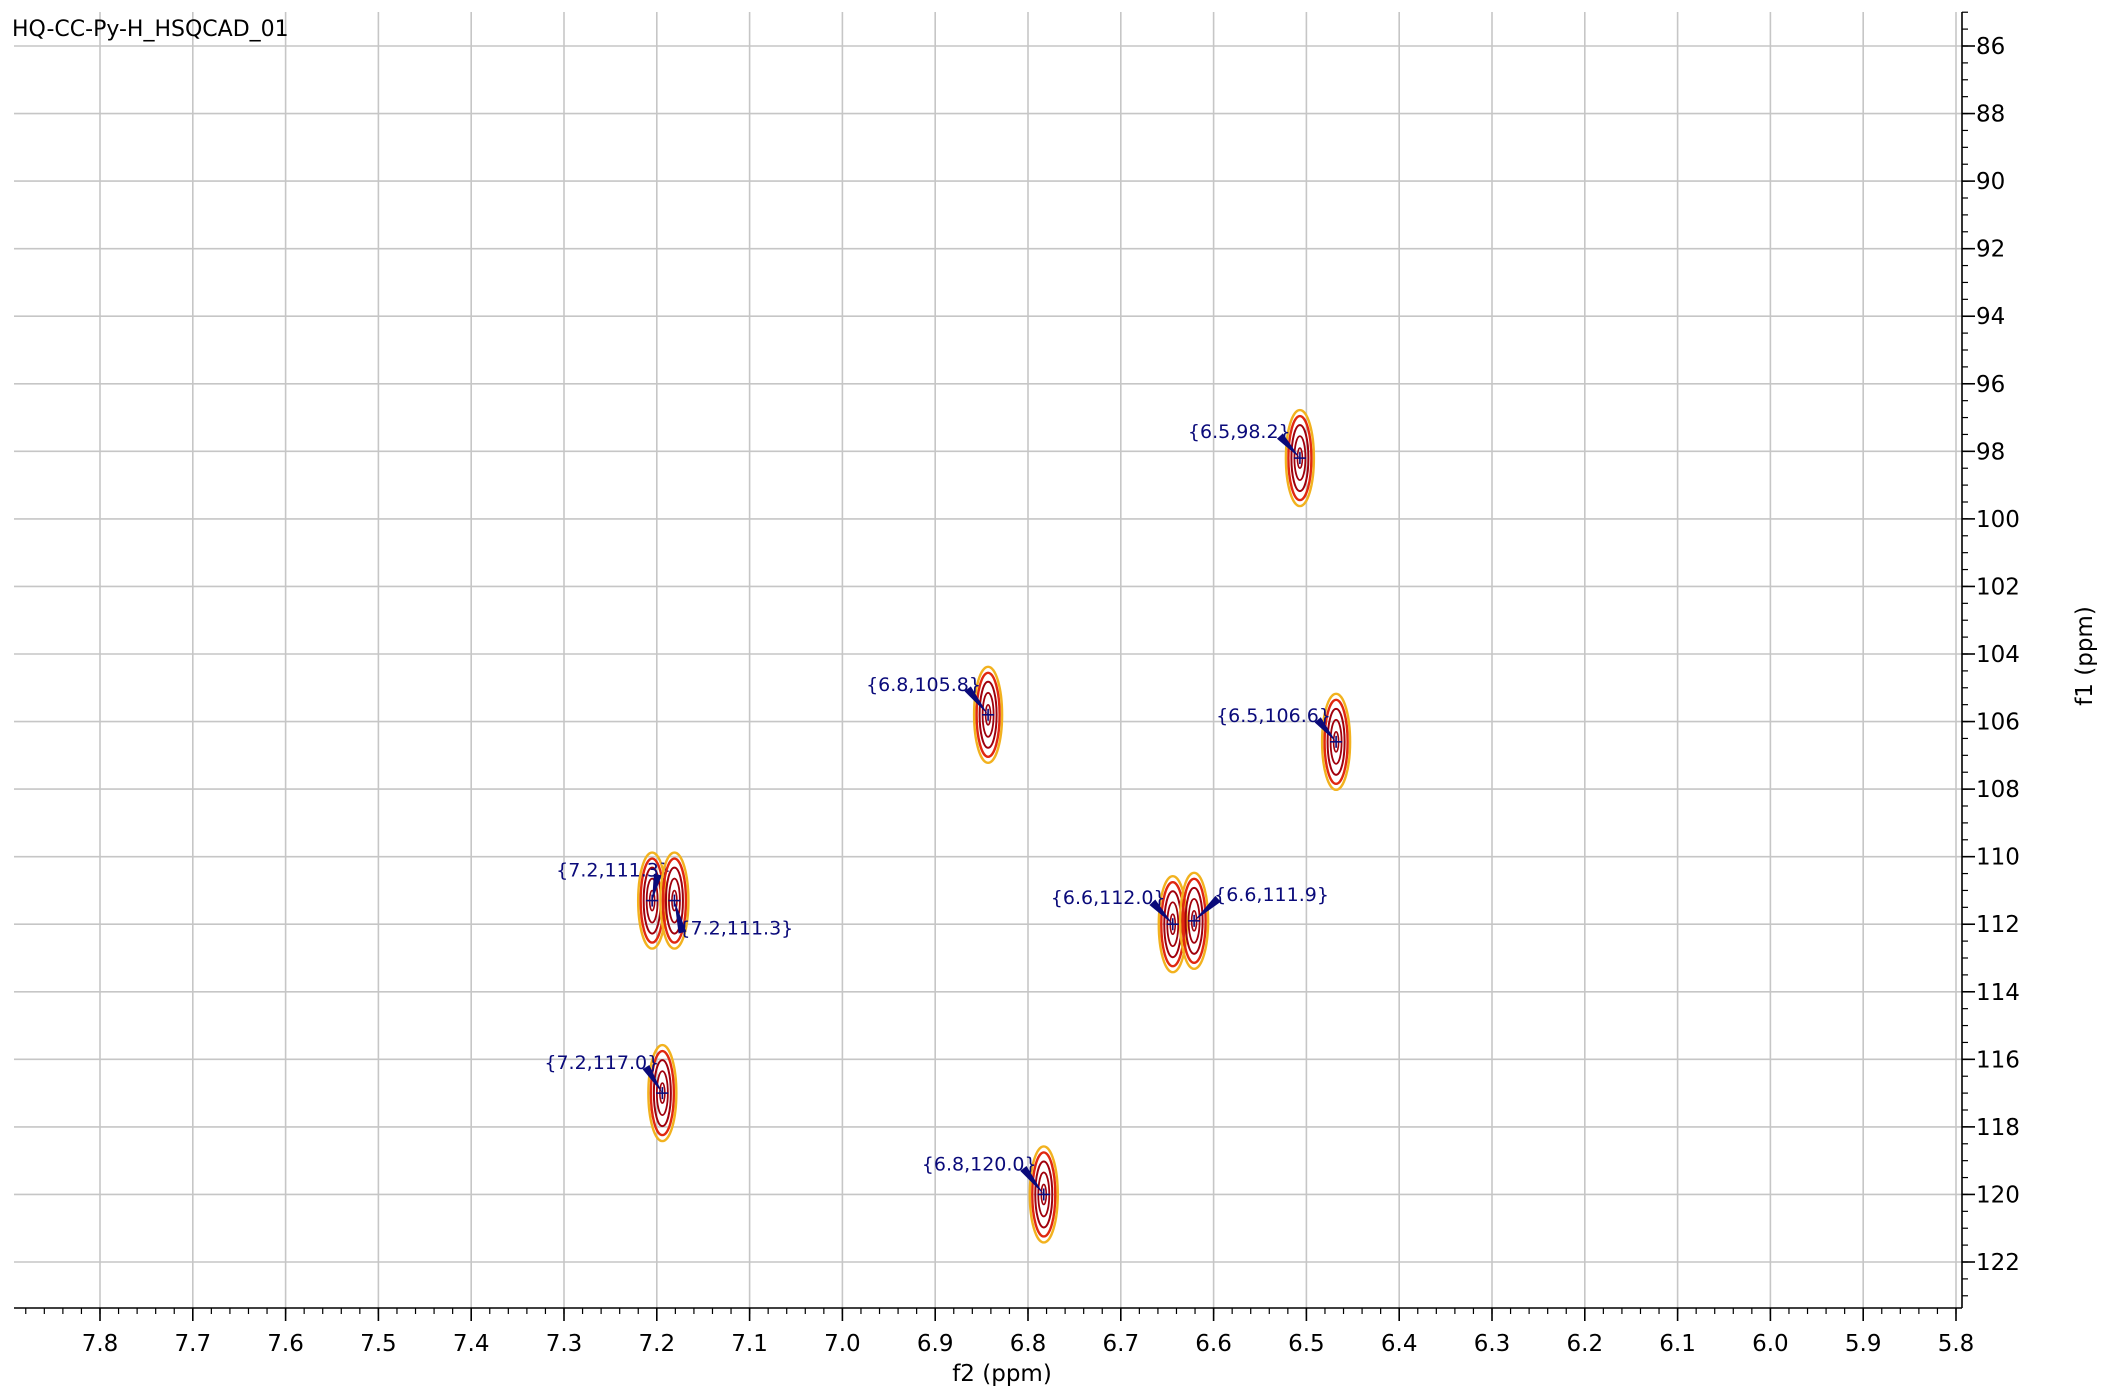 The image size is (2105, 1388). What do you see at coordinates (923, 685) in the screenshot?
I see `peak-label: {6.8,105.8}` at bounding box center [923, 685].